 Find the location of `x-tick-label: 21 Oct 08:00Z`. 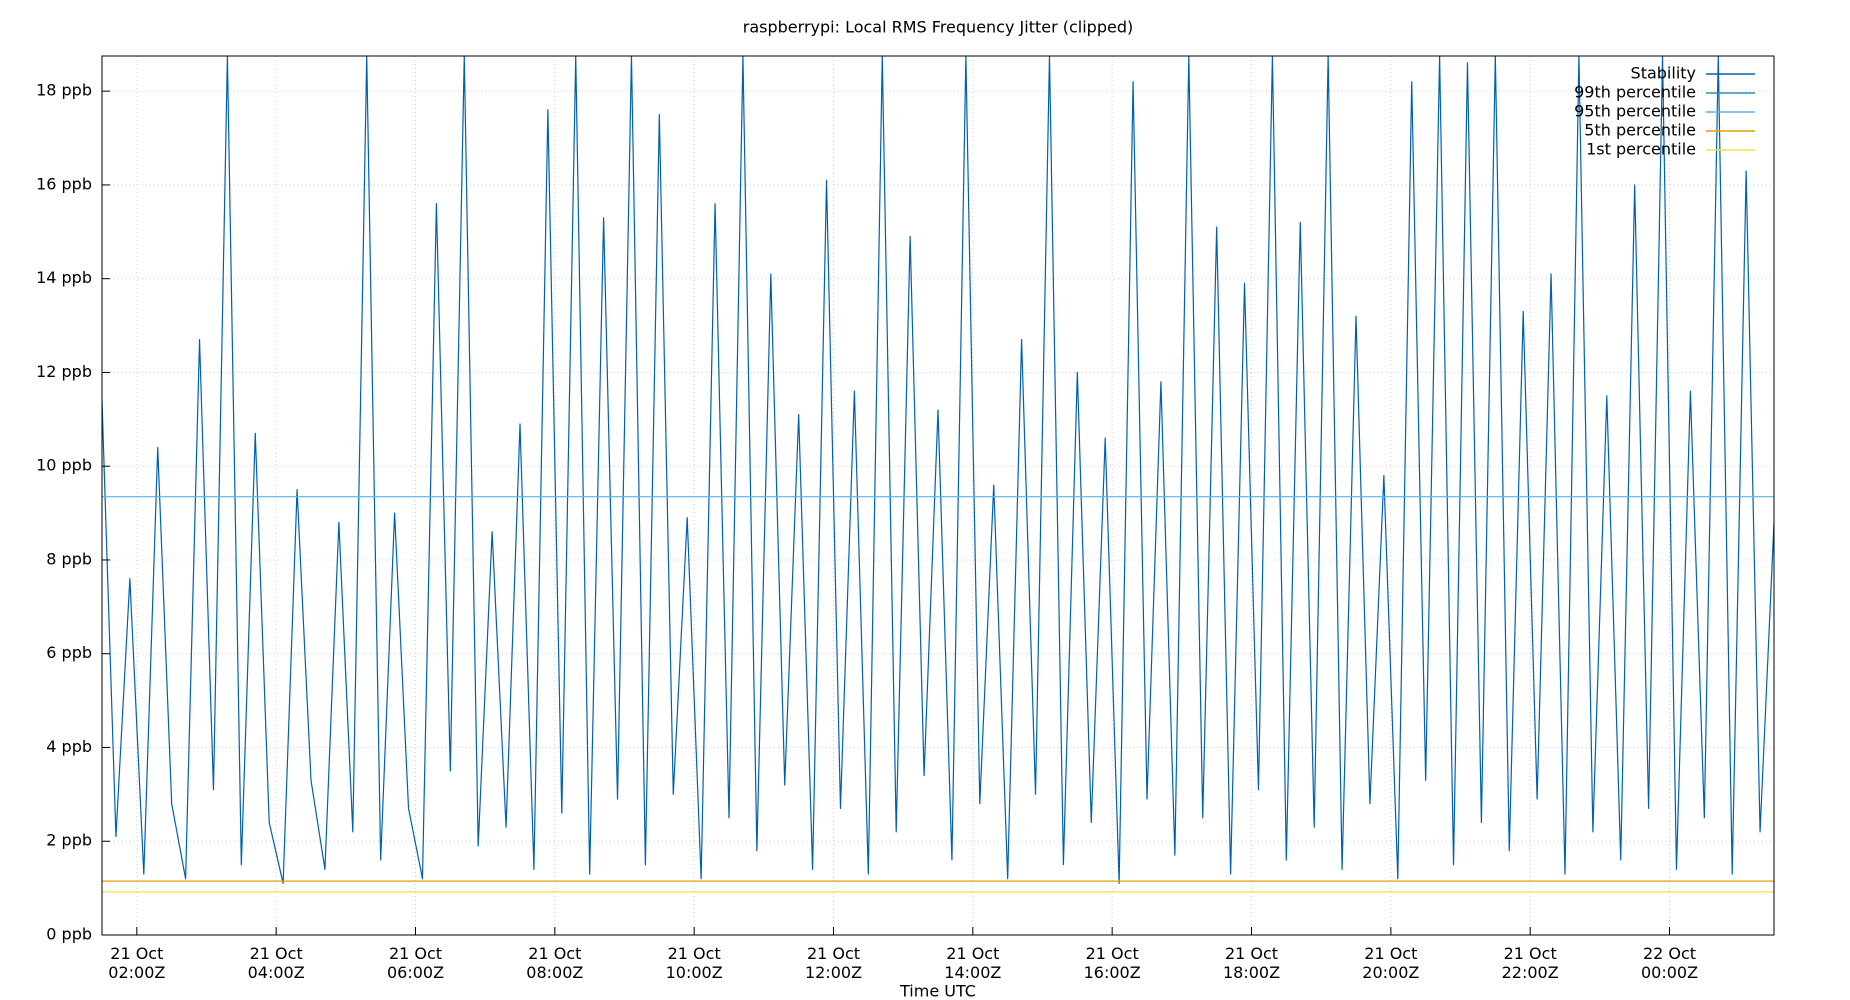

x-tick-label: 21 Oct 08:00Z is located at coordinates (554, 963).